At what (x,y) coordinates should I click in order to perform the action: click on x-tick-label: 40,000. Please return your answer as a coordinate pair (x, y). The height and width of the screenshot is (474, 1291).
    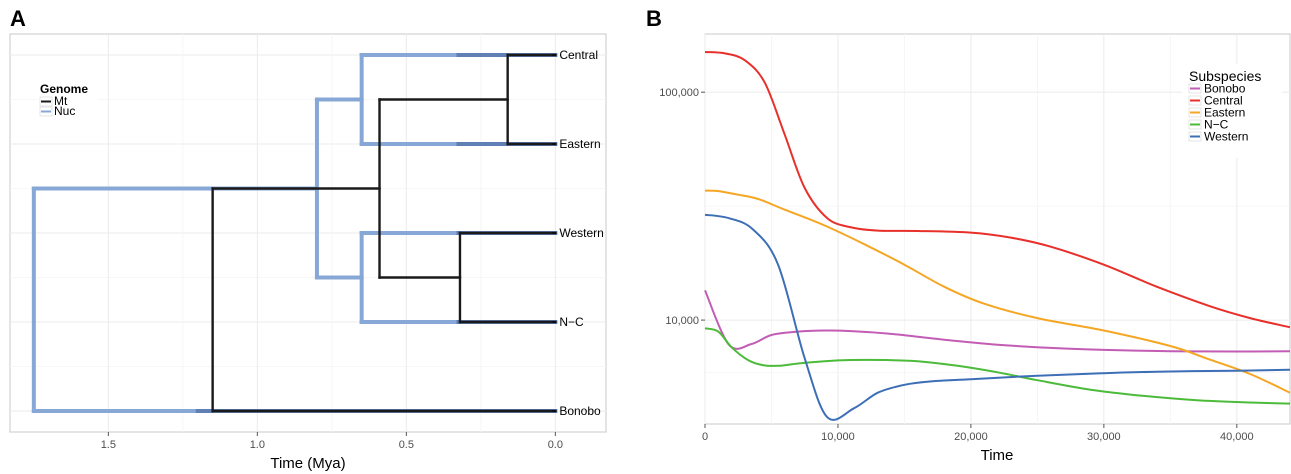
    Looking at the image, I should click on (1237, 437).